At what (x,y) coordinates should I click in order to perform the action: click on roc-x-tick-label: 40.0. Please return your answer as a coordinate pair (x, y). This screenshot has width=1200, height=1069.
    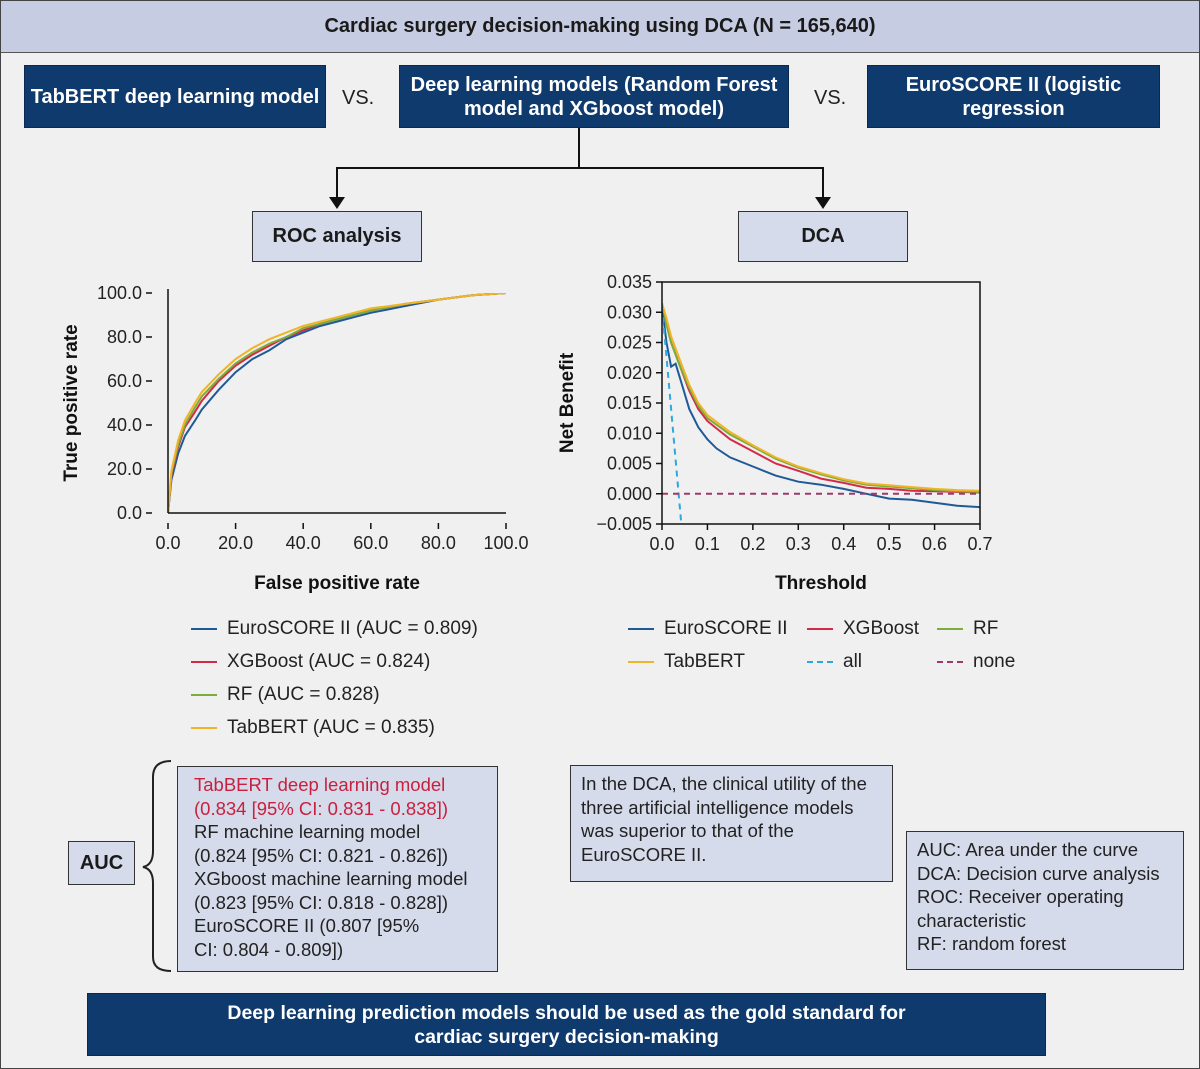
    Looking at the image, I should click on (303, 543).